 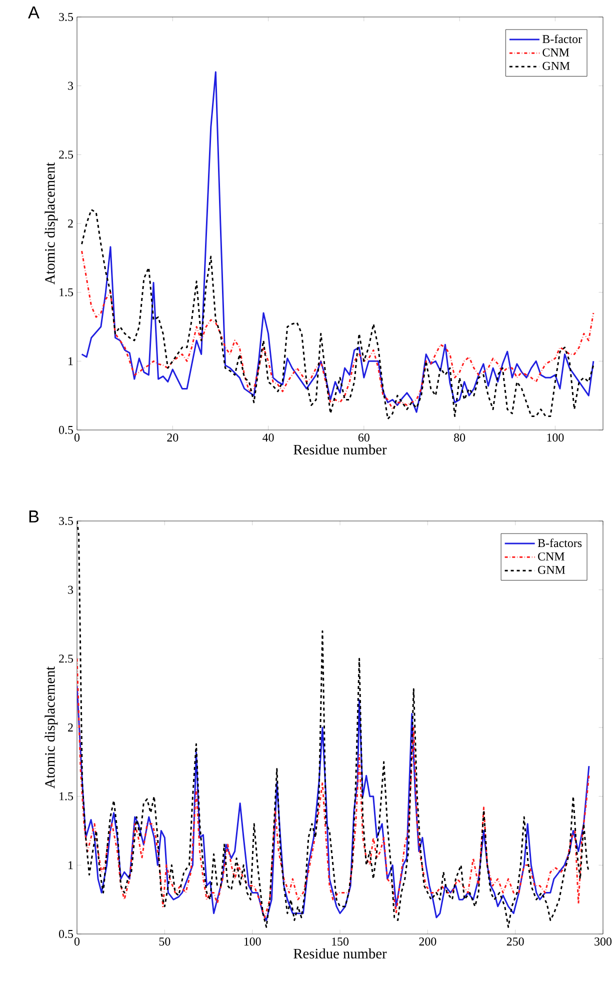 What do you see at coordinates (340, 942) in the screenshot?
I see `x-tick-label: 150` at bounding box center [340, 942].